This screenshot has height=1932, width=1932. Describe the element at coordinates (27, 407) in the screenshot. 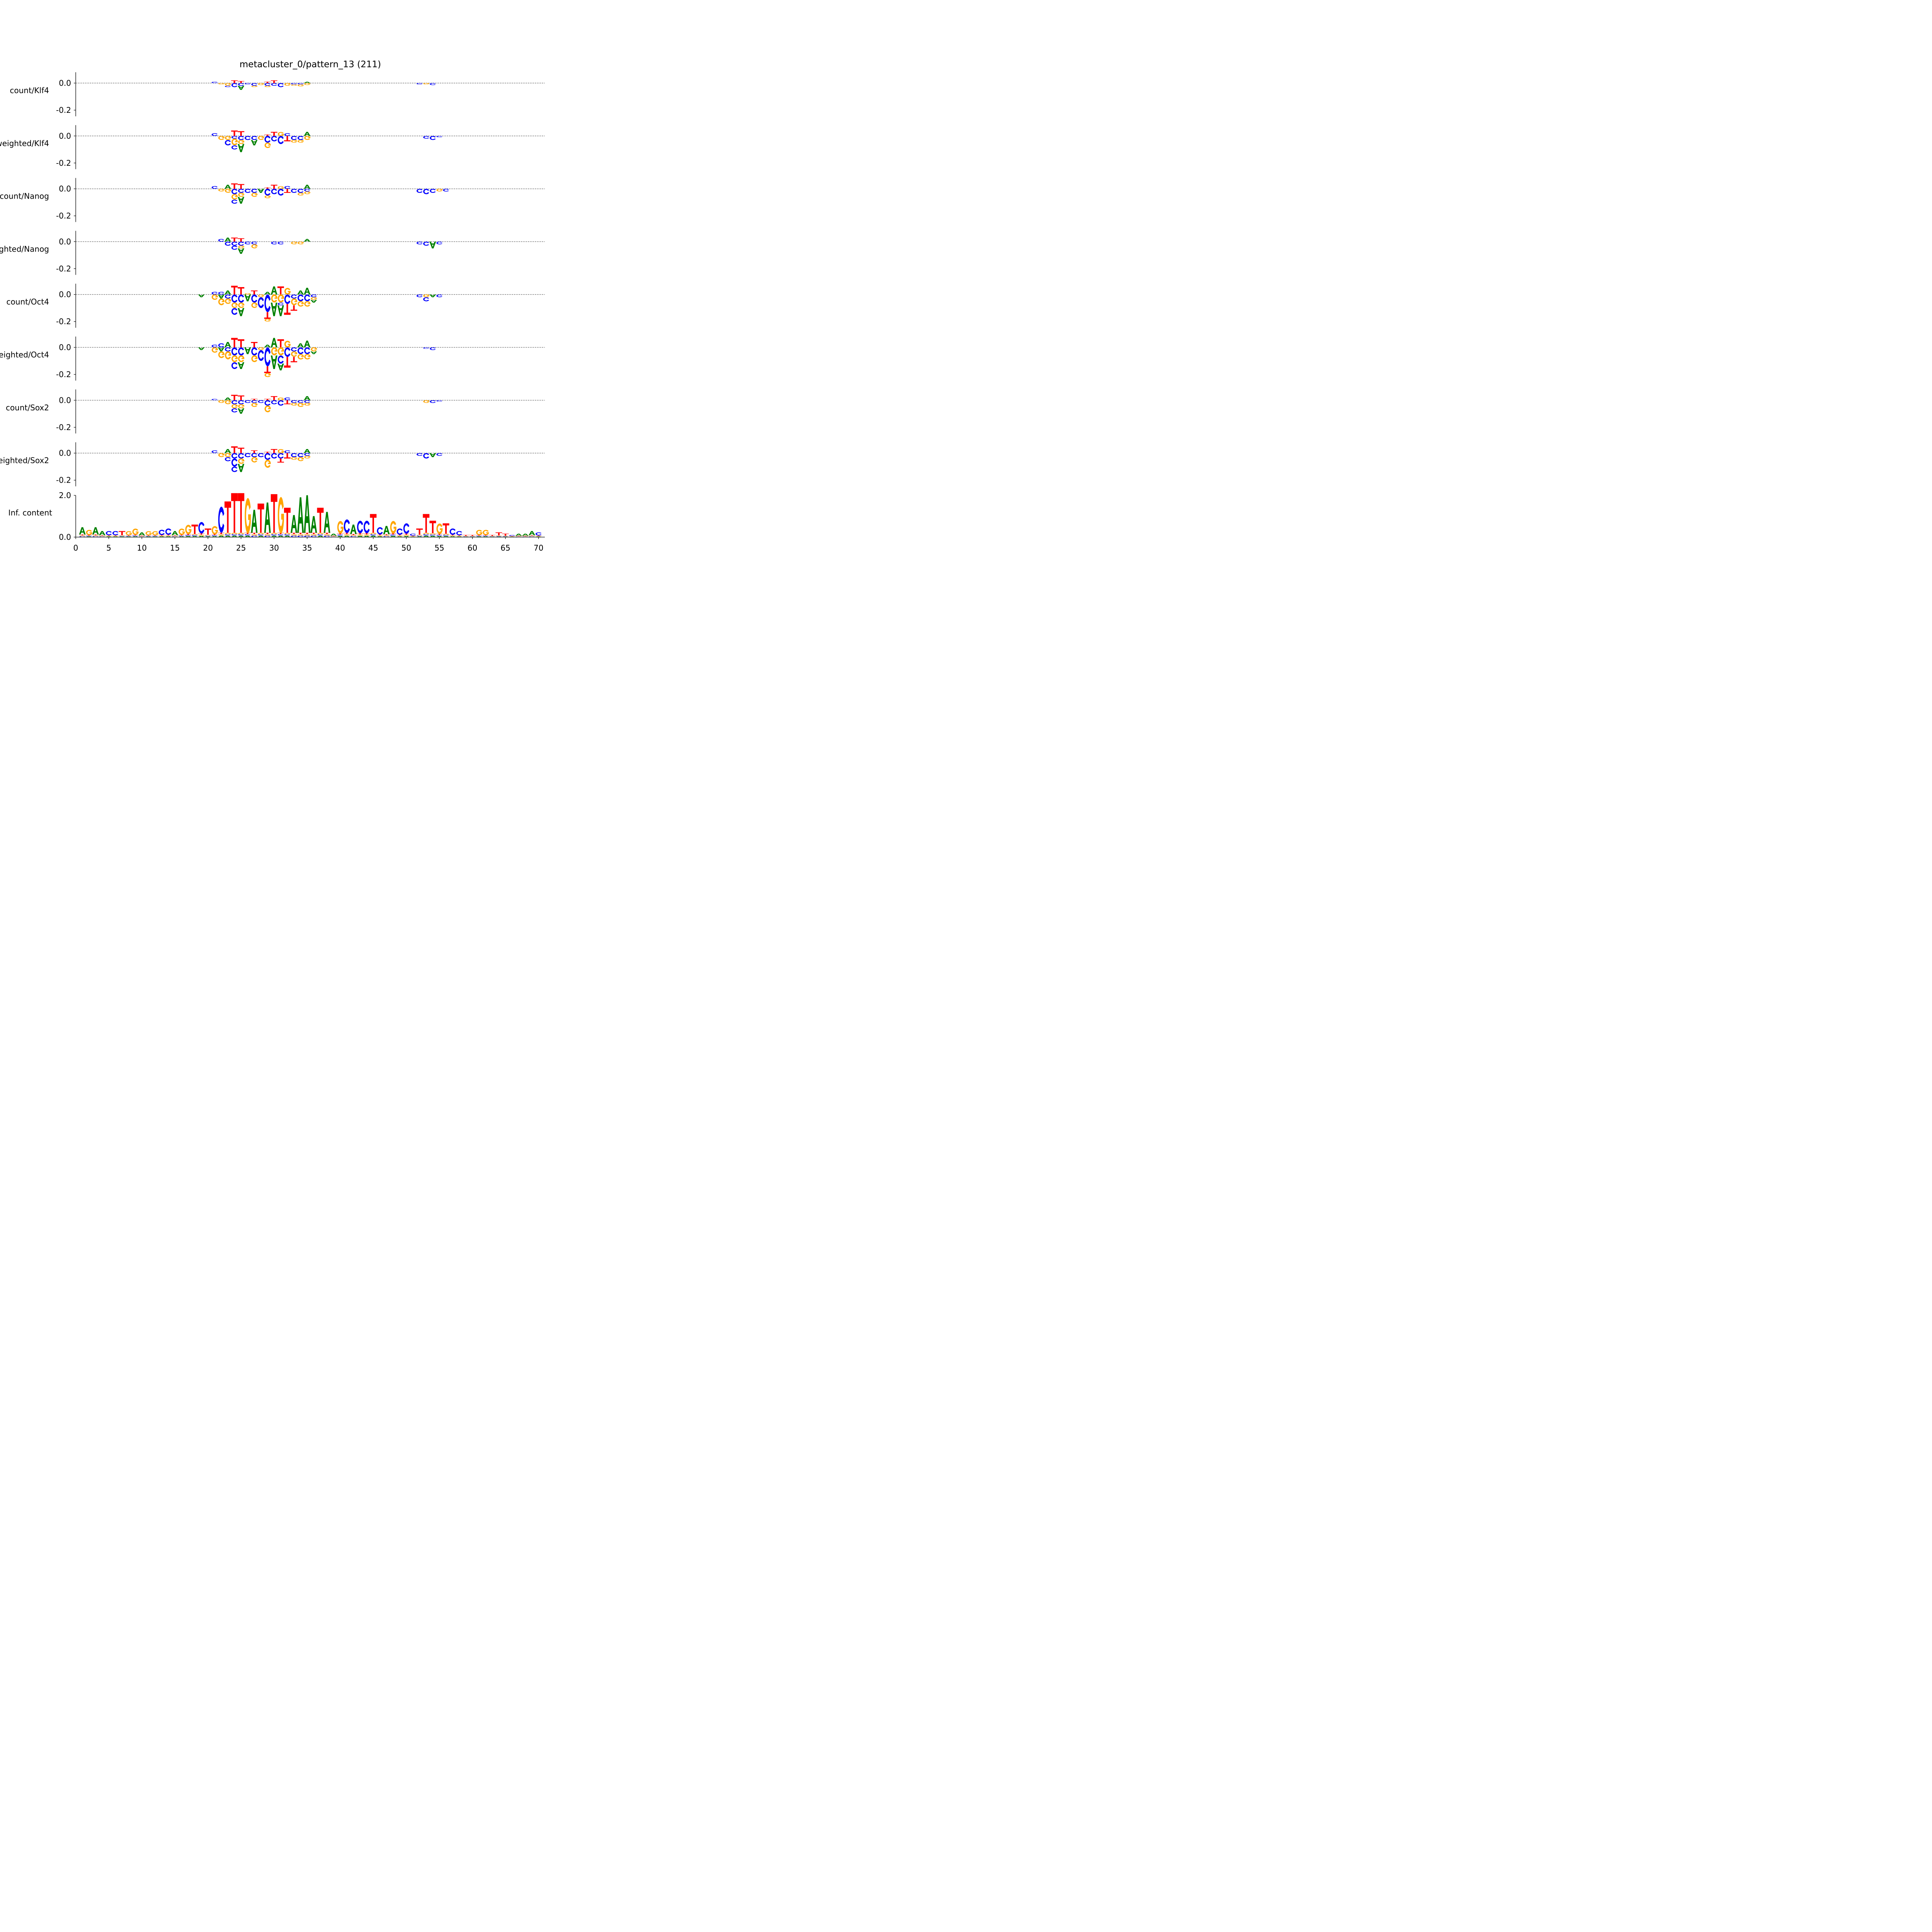

I see `panel-label: count/Sox2` at that location.